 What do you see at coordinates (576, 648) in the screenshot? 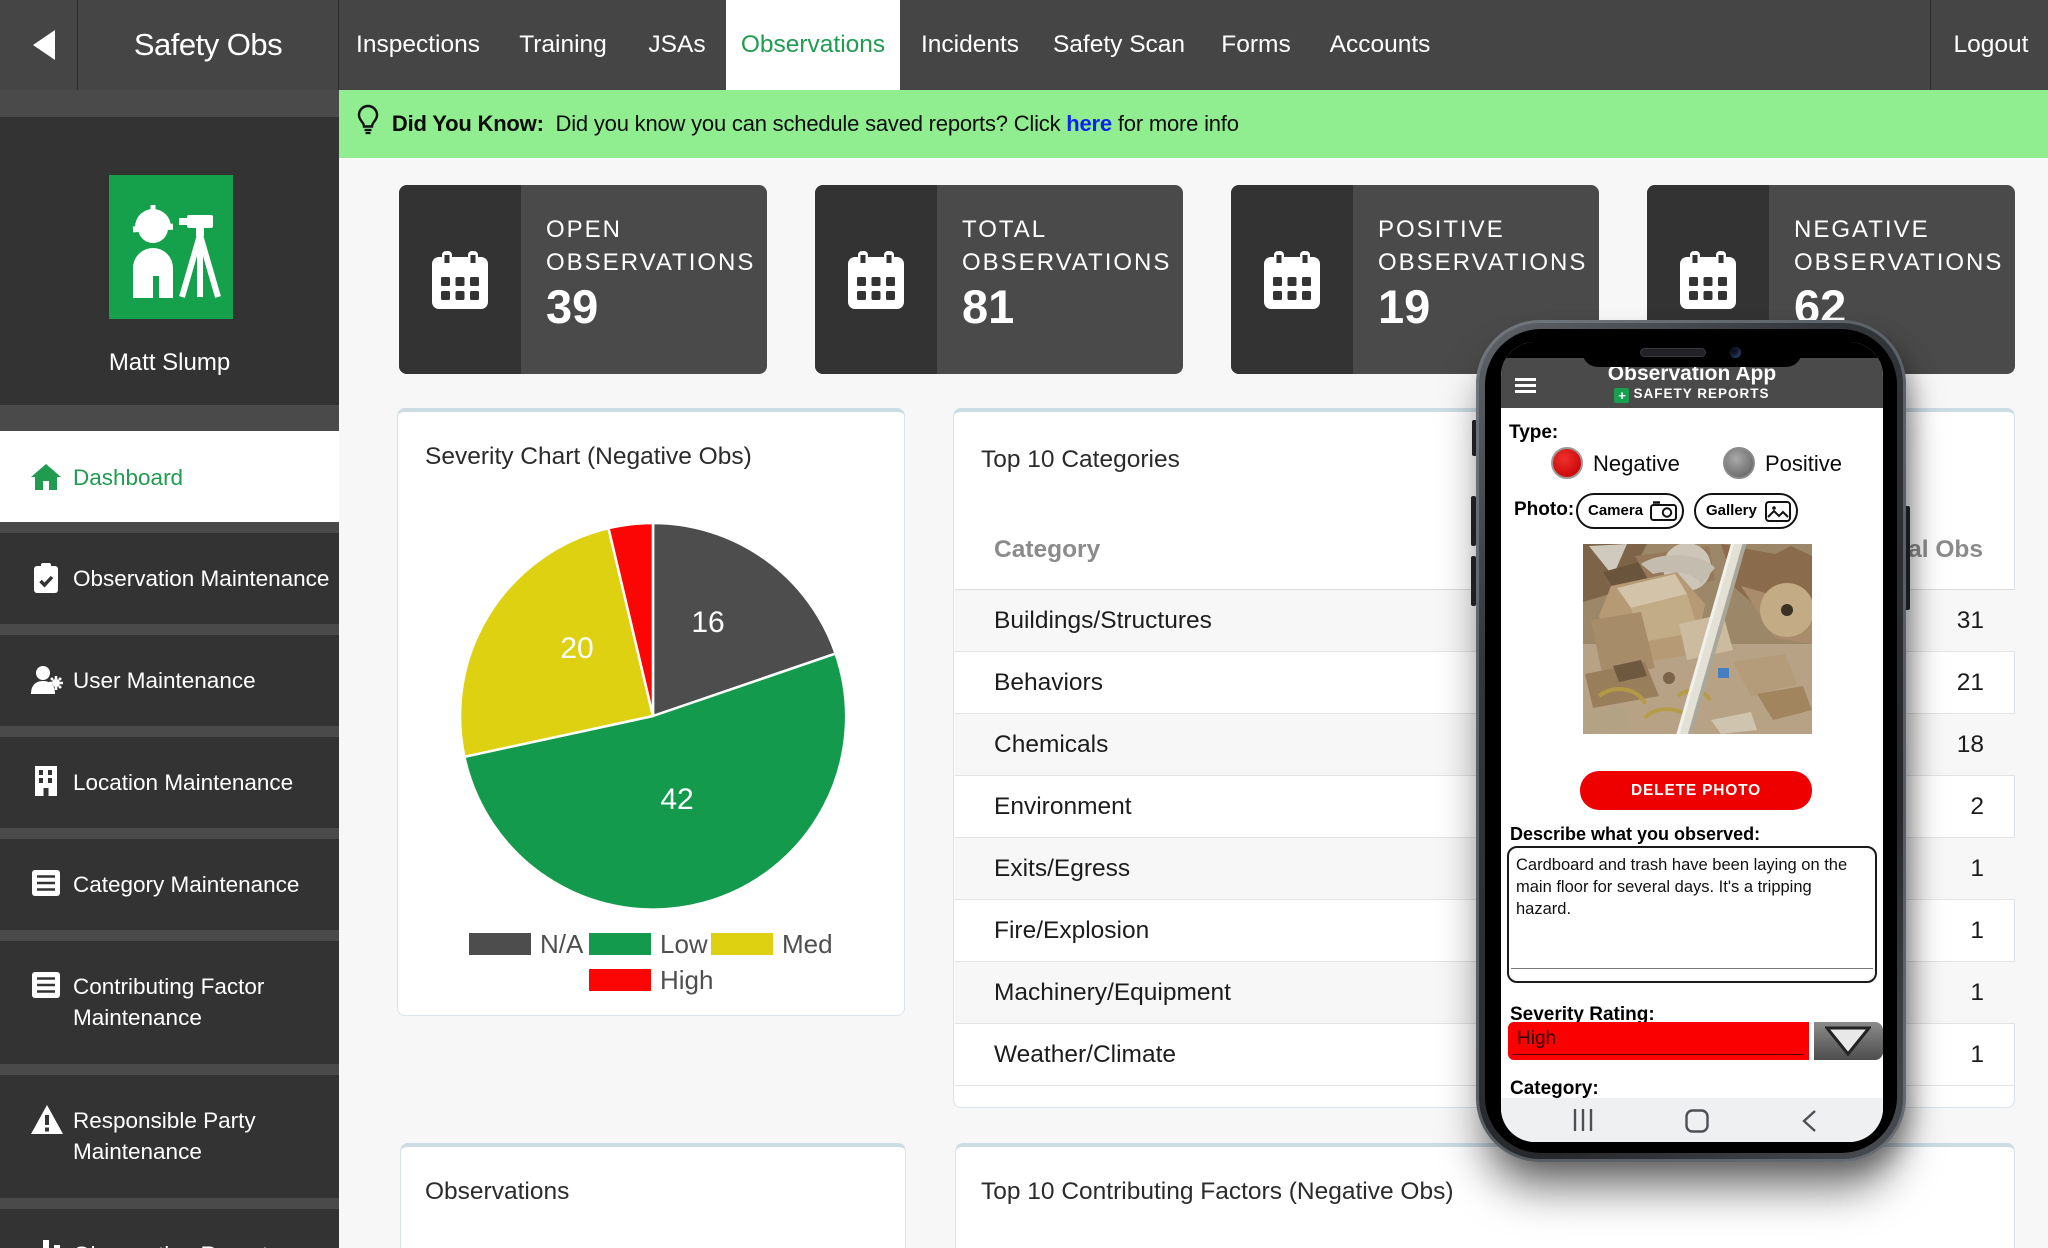
I see `svg-text: 20` at bounding box center [576, 648].